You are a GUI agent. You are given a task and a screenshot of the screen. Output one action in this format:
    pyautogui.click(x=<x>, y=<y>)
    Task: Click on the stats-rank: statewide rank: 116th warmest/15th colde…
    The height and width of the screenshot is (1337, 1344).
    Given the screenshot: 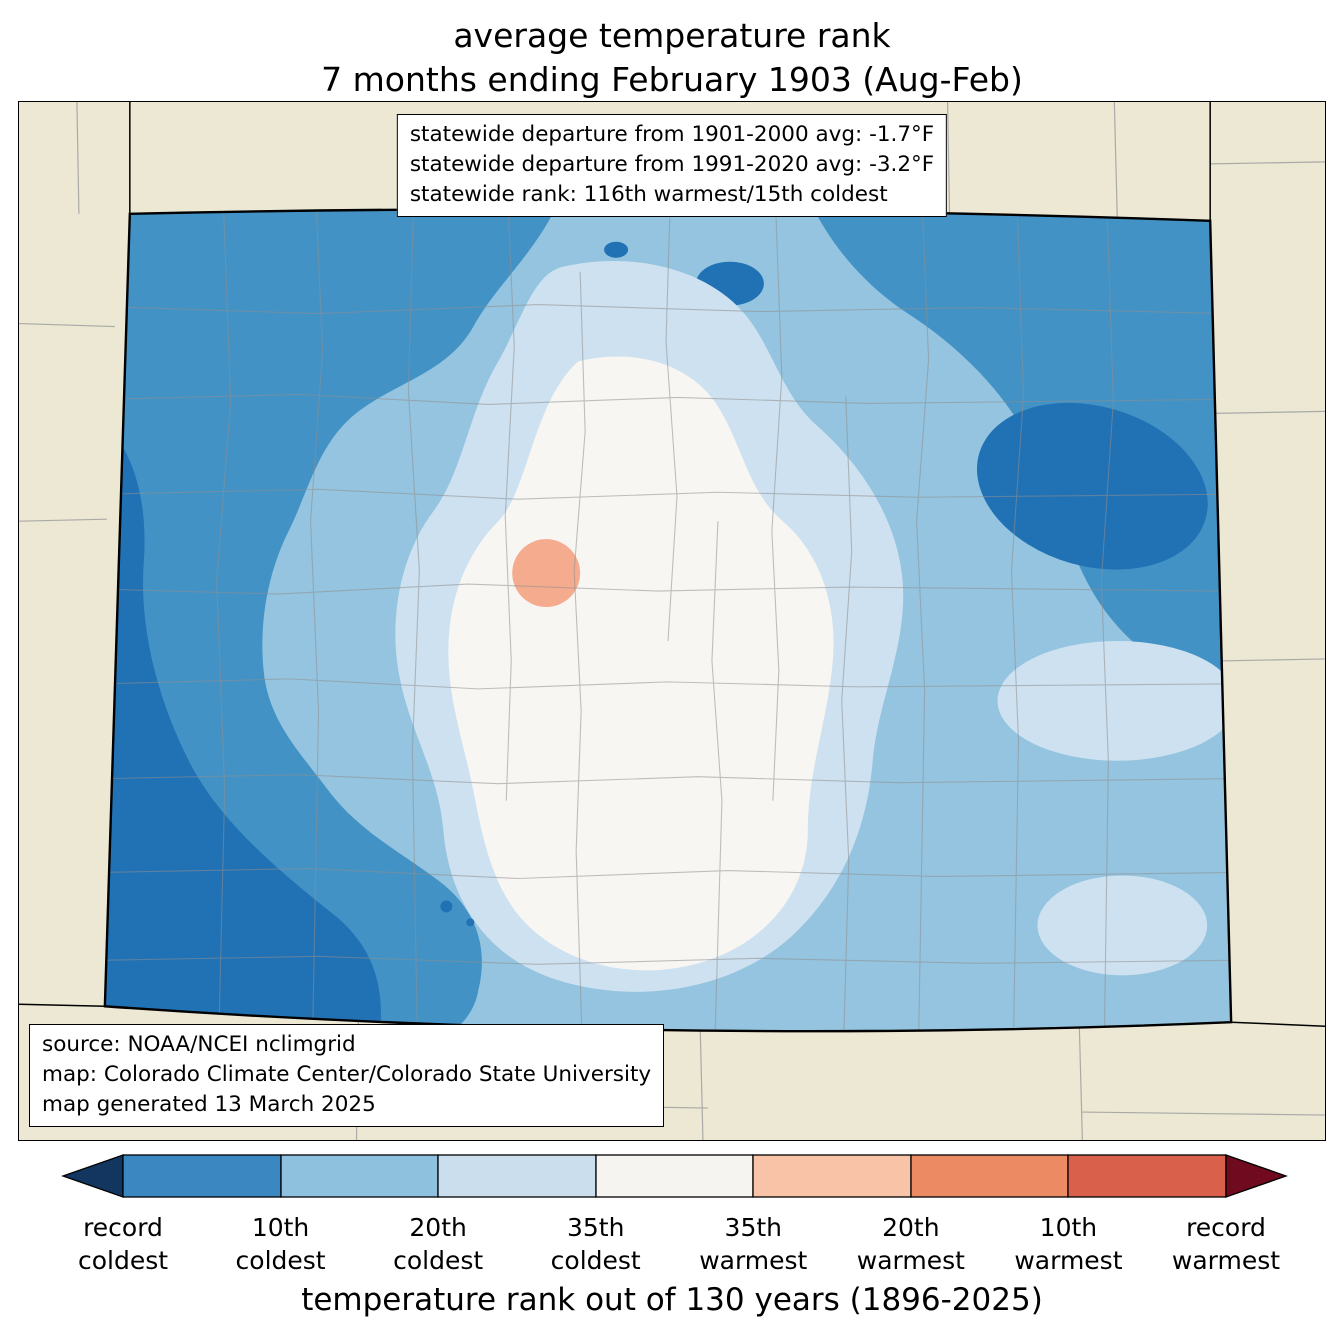 What is the action you would take?
    pyautogui.click(x=648, y=195)
    